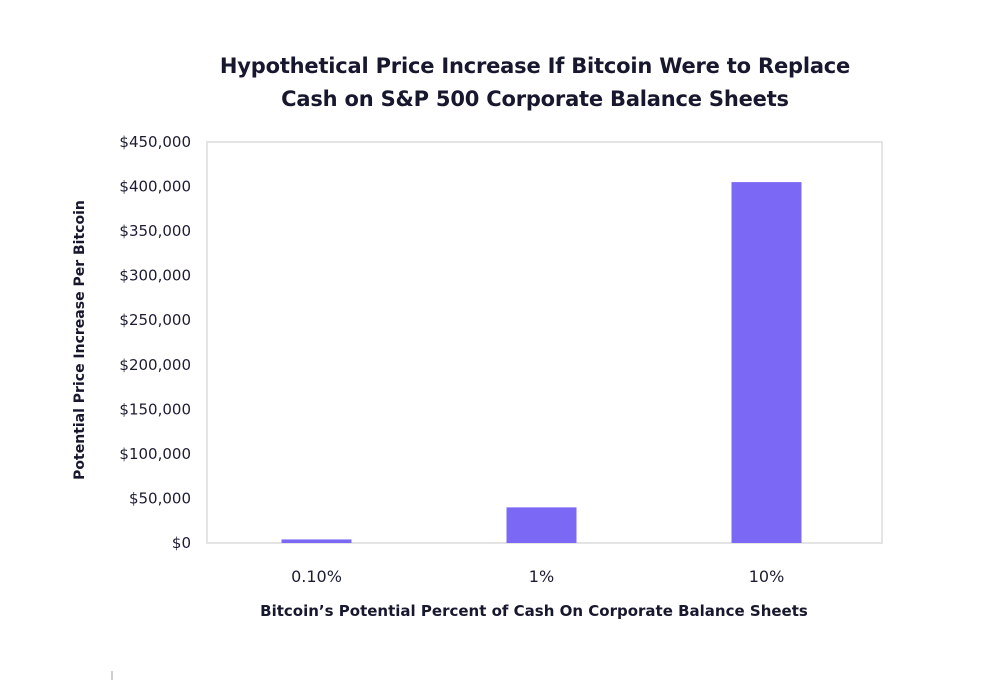  I want to click on y-tick-label: $0, so click(181, 543).